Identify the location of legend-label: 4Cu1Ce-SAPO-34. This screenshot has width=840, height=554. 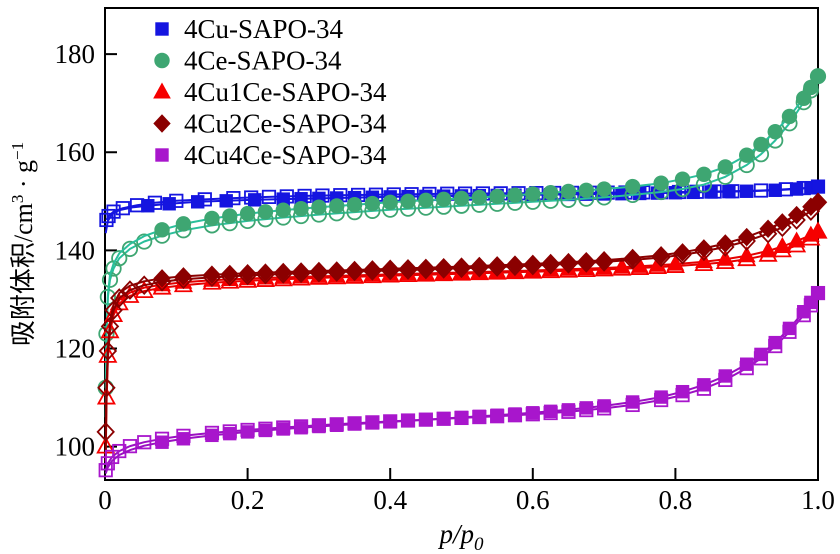
(285, 92).